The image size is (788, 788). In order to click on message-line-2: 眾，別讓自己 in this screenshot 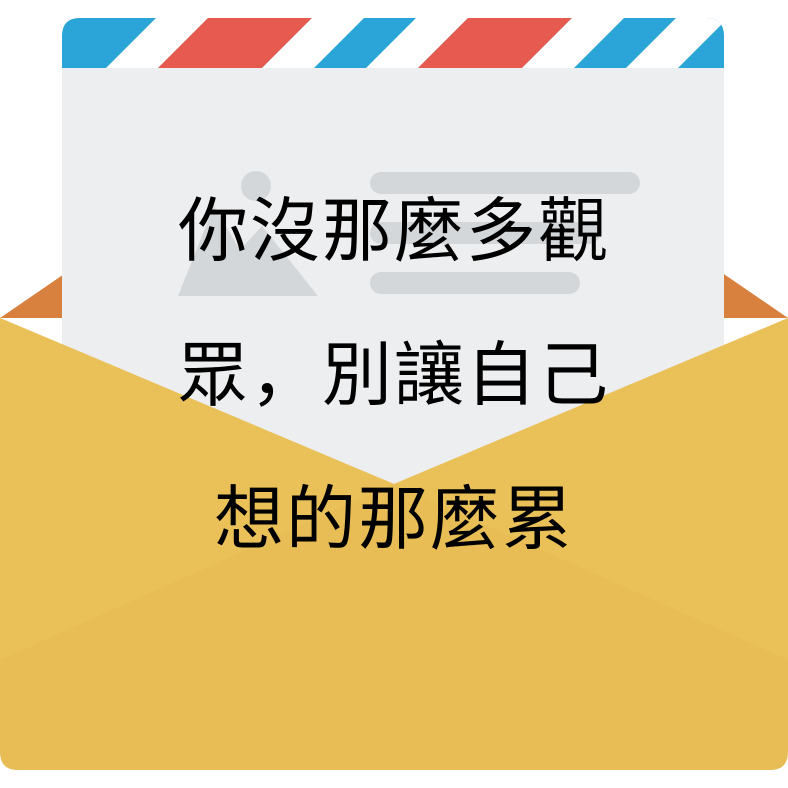, I will do `click(394, 375)`.